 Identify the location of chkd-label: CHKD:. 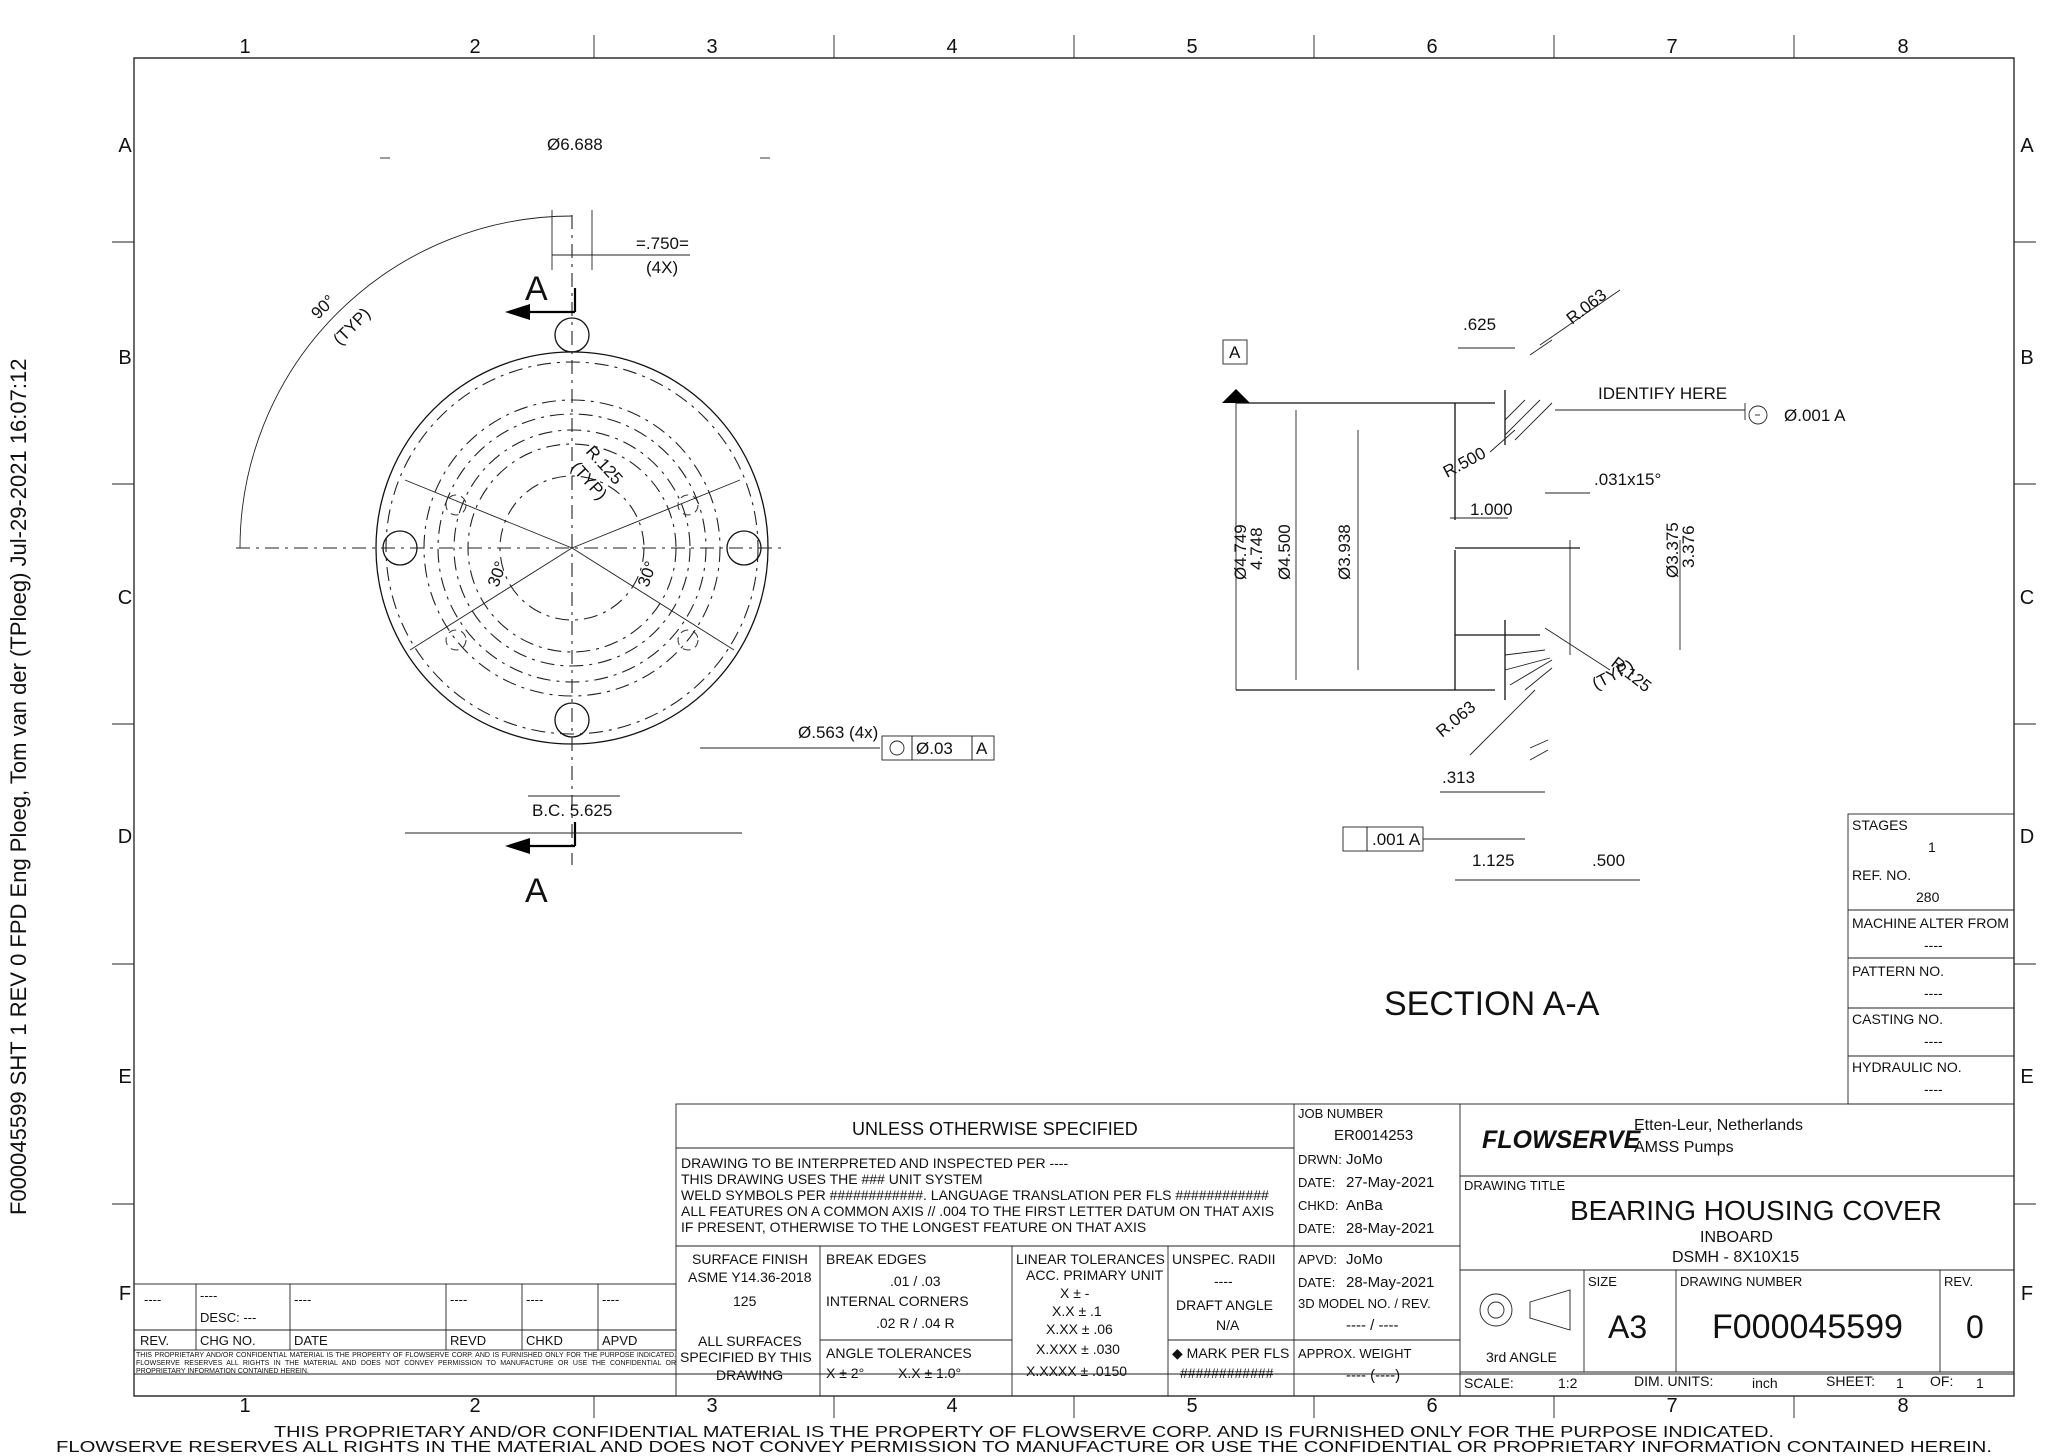
(1318, 1205).